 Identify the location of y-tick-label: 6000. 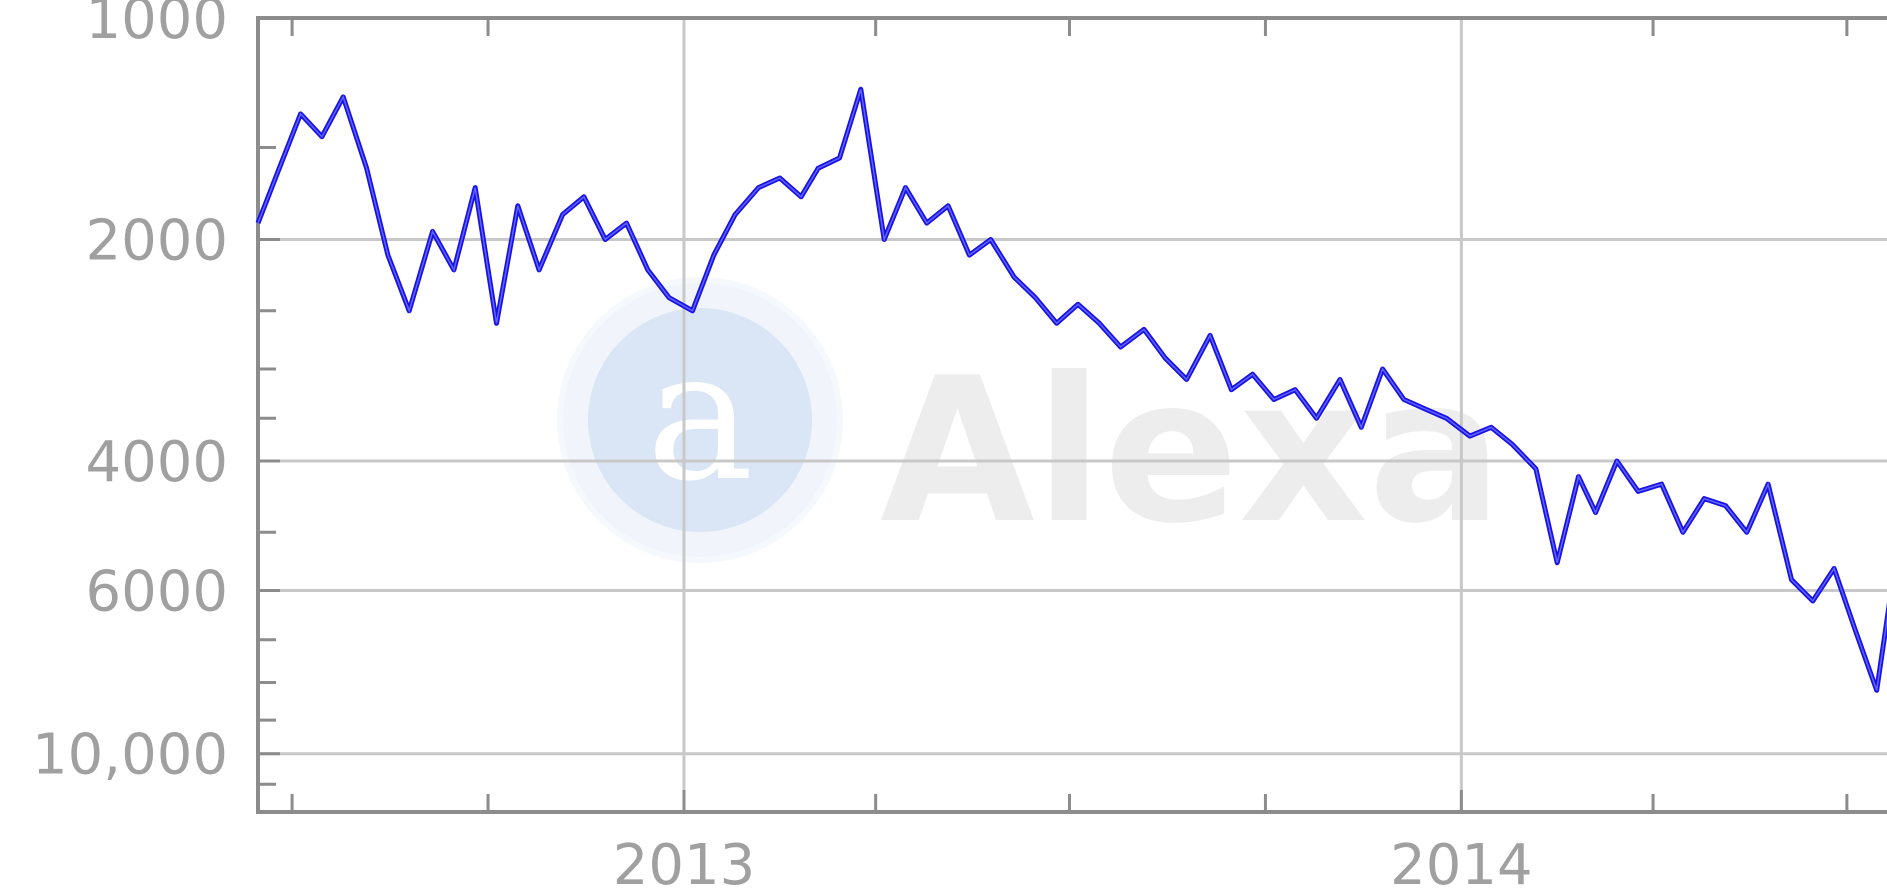
(156, 592).